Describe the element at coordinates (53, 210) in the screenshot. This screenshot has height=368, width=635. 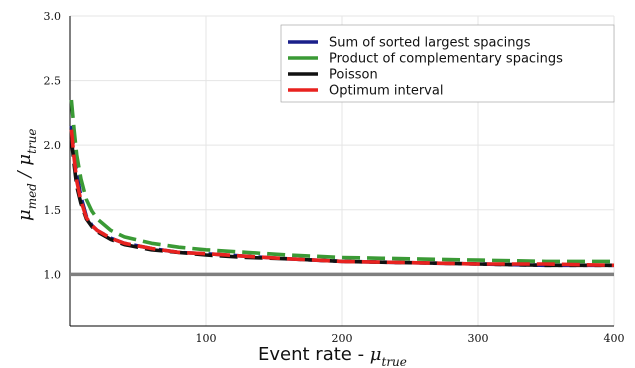
I see `y-tick-label: 1.5` at that location.